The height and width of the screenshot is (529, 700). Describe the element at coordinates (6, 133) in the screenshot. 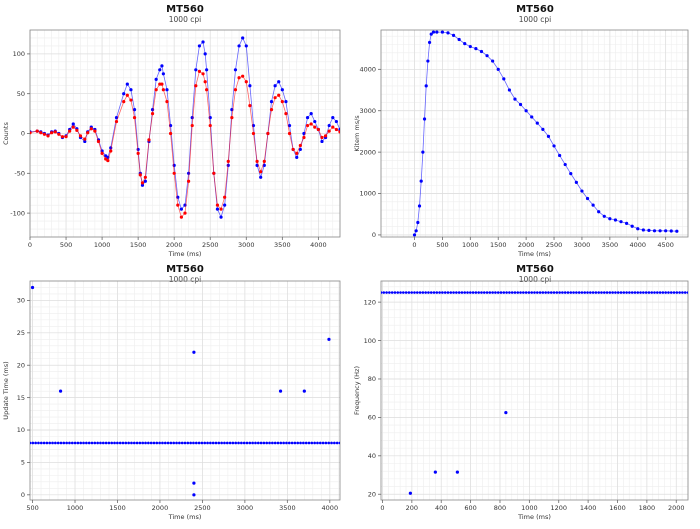

I see `y-axis-label: Counts` at that location.